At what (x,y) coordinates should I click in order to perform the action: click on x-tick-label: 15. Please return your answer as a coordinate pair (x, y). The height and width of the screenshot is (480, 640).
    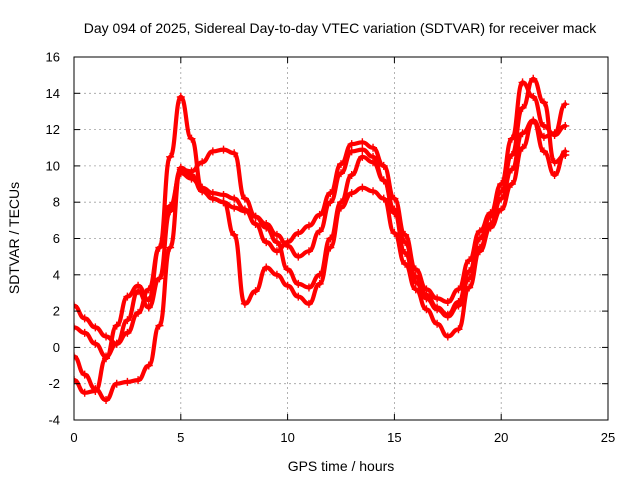
    Looking at the image, I should click on (394, 437).